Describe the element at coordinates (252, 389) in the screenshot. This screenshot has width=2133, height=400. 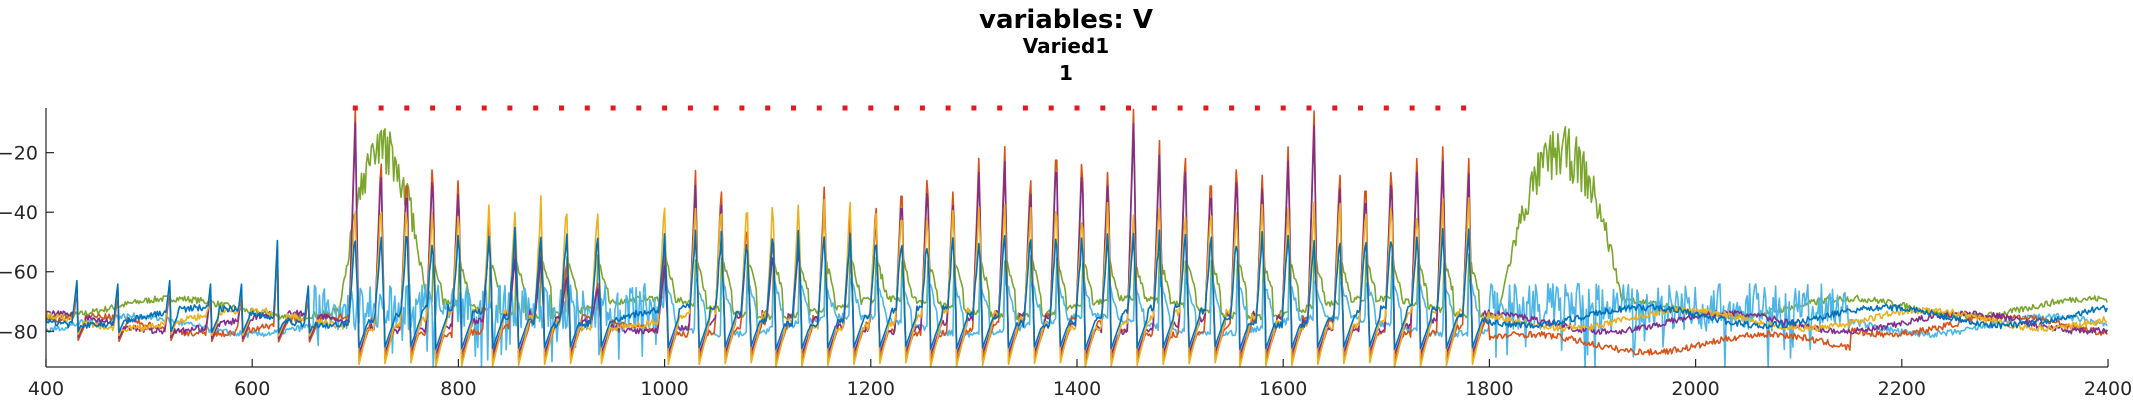
I see `x-tick-label: 600` at that location.